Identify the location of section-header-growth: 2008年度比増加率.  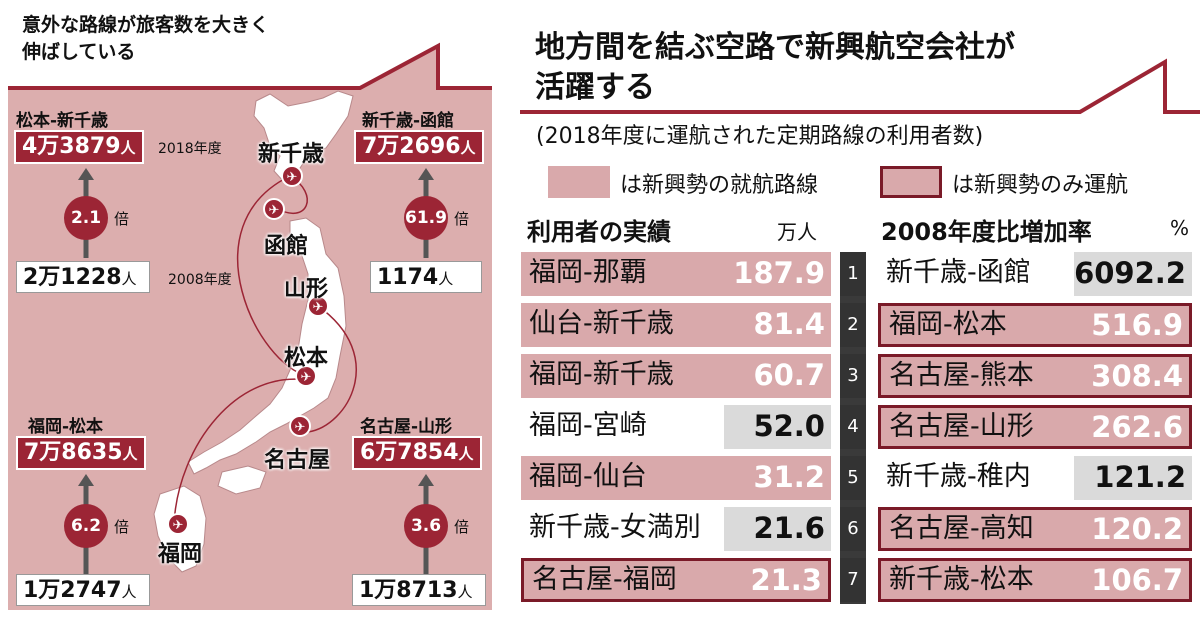
(986, 232).